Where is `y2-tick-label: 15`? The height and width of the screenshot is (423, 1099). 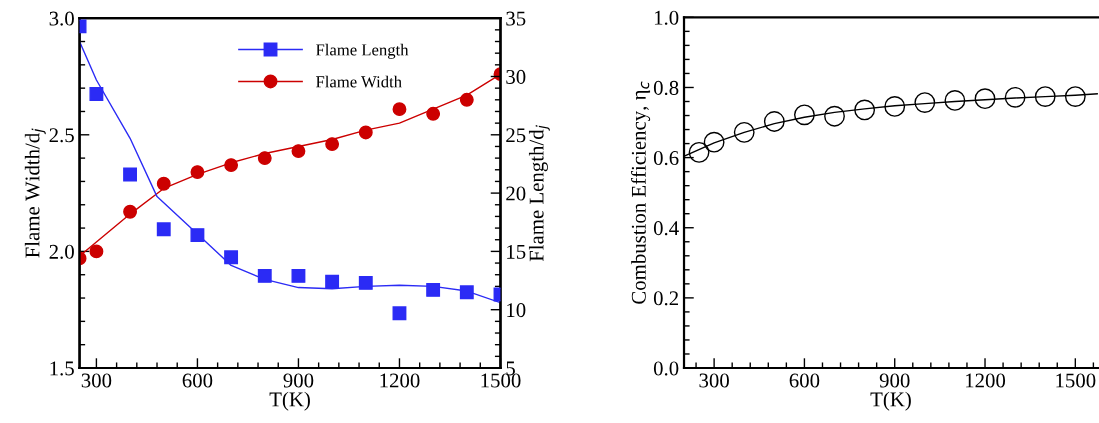 y2-tick-label: 15 is located at coordinates (516, 251).